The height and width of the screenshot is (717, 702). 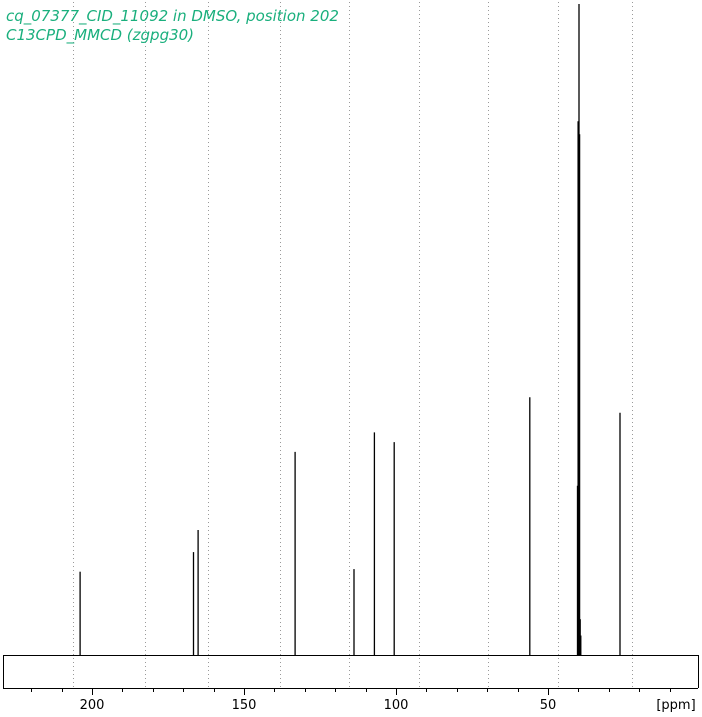 I want to click on x-axis: 200 150 100 50 [ppm], so click(x=350, y=700).